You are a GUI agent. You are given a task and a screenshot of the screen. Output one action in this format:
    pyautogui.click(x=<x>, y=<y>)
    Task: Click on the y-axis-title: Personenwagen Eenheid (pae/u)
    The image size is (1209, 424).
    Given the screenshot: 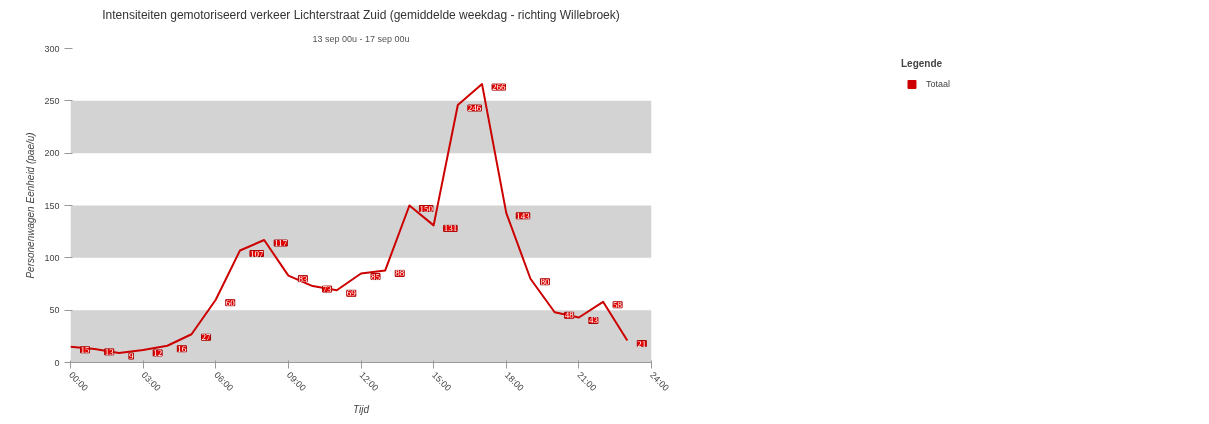 What is the action you would take?
    pyautogui.click(x=31, y=205)
    